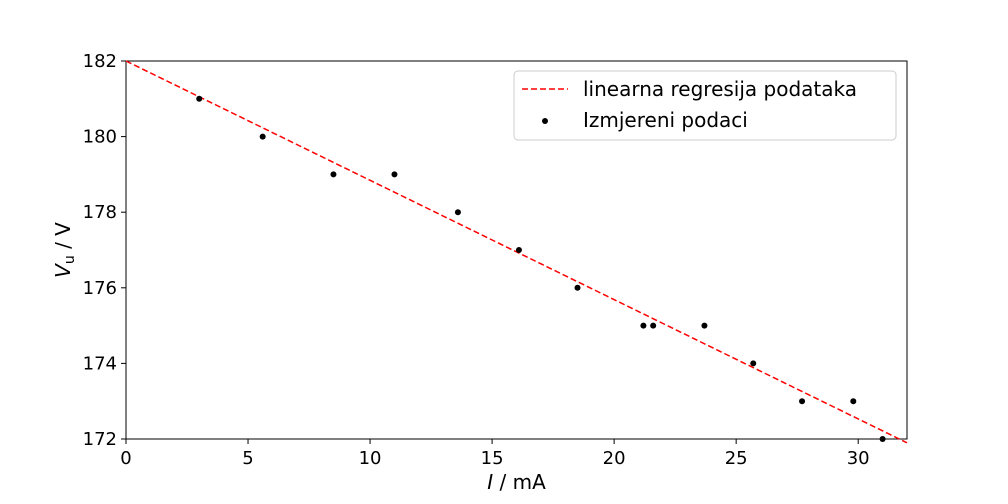  Describe the element at coordinates (545, 121) in the screenshot. I see `legend-measured-swatch` at that location.